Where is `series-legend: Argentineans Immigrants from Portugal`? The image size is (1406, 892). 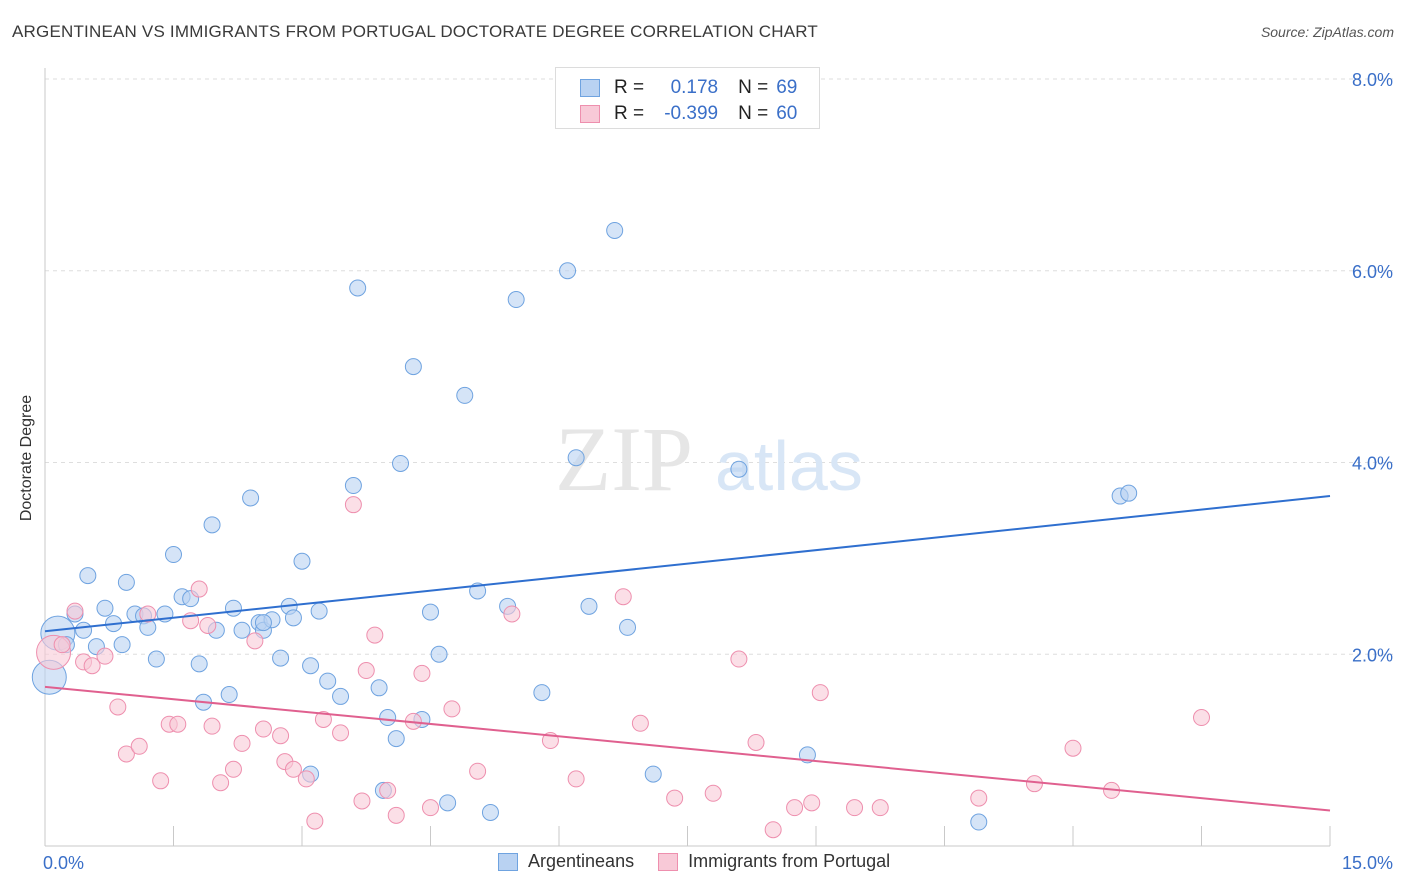 series-legend: Argentineans Immigrants from Portugal is located at coordinates (706, 861).